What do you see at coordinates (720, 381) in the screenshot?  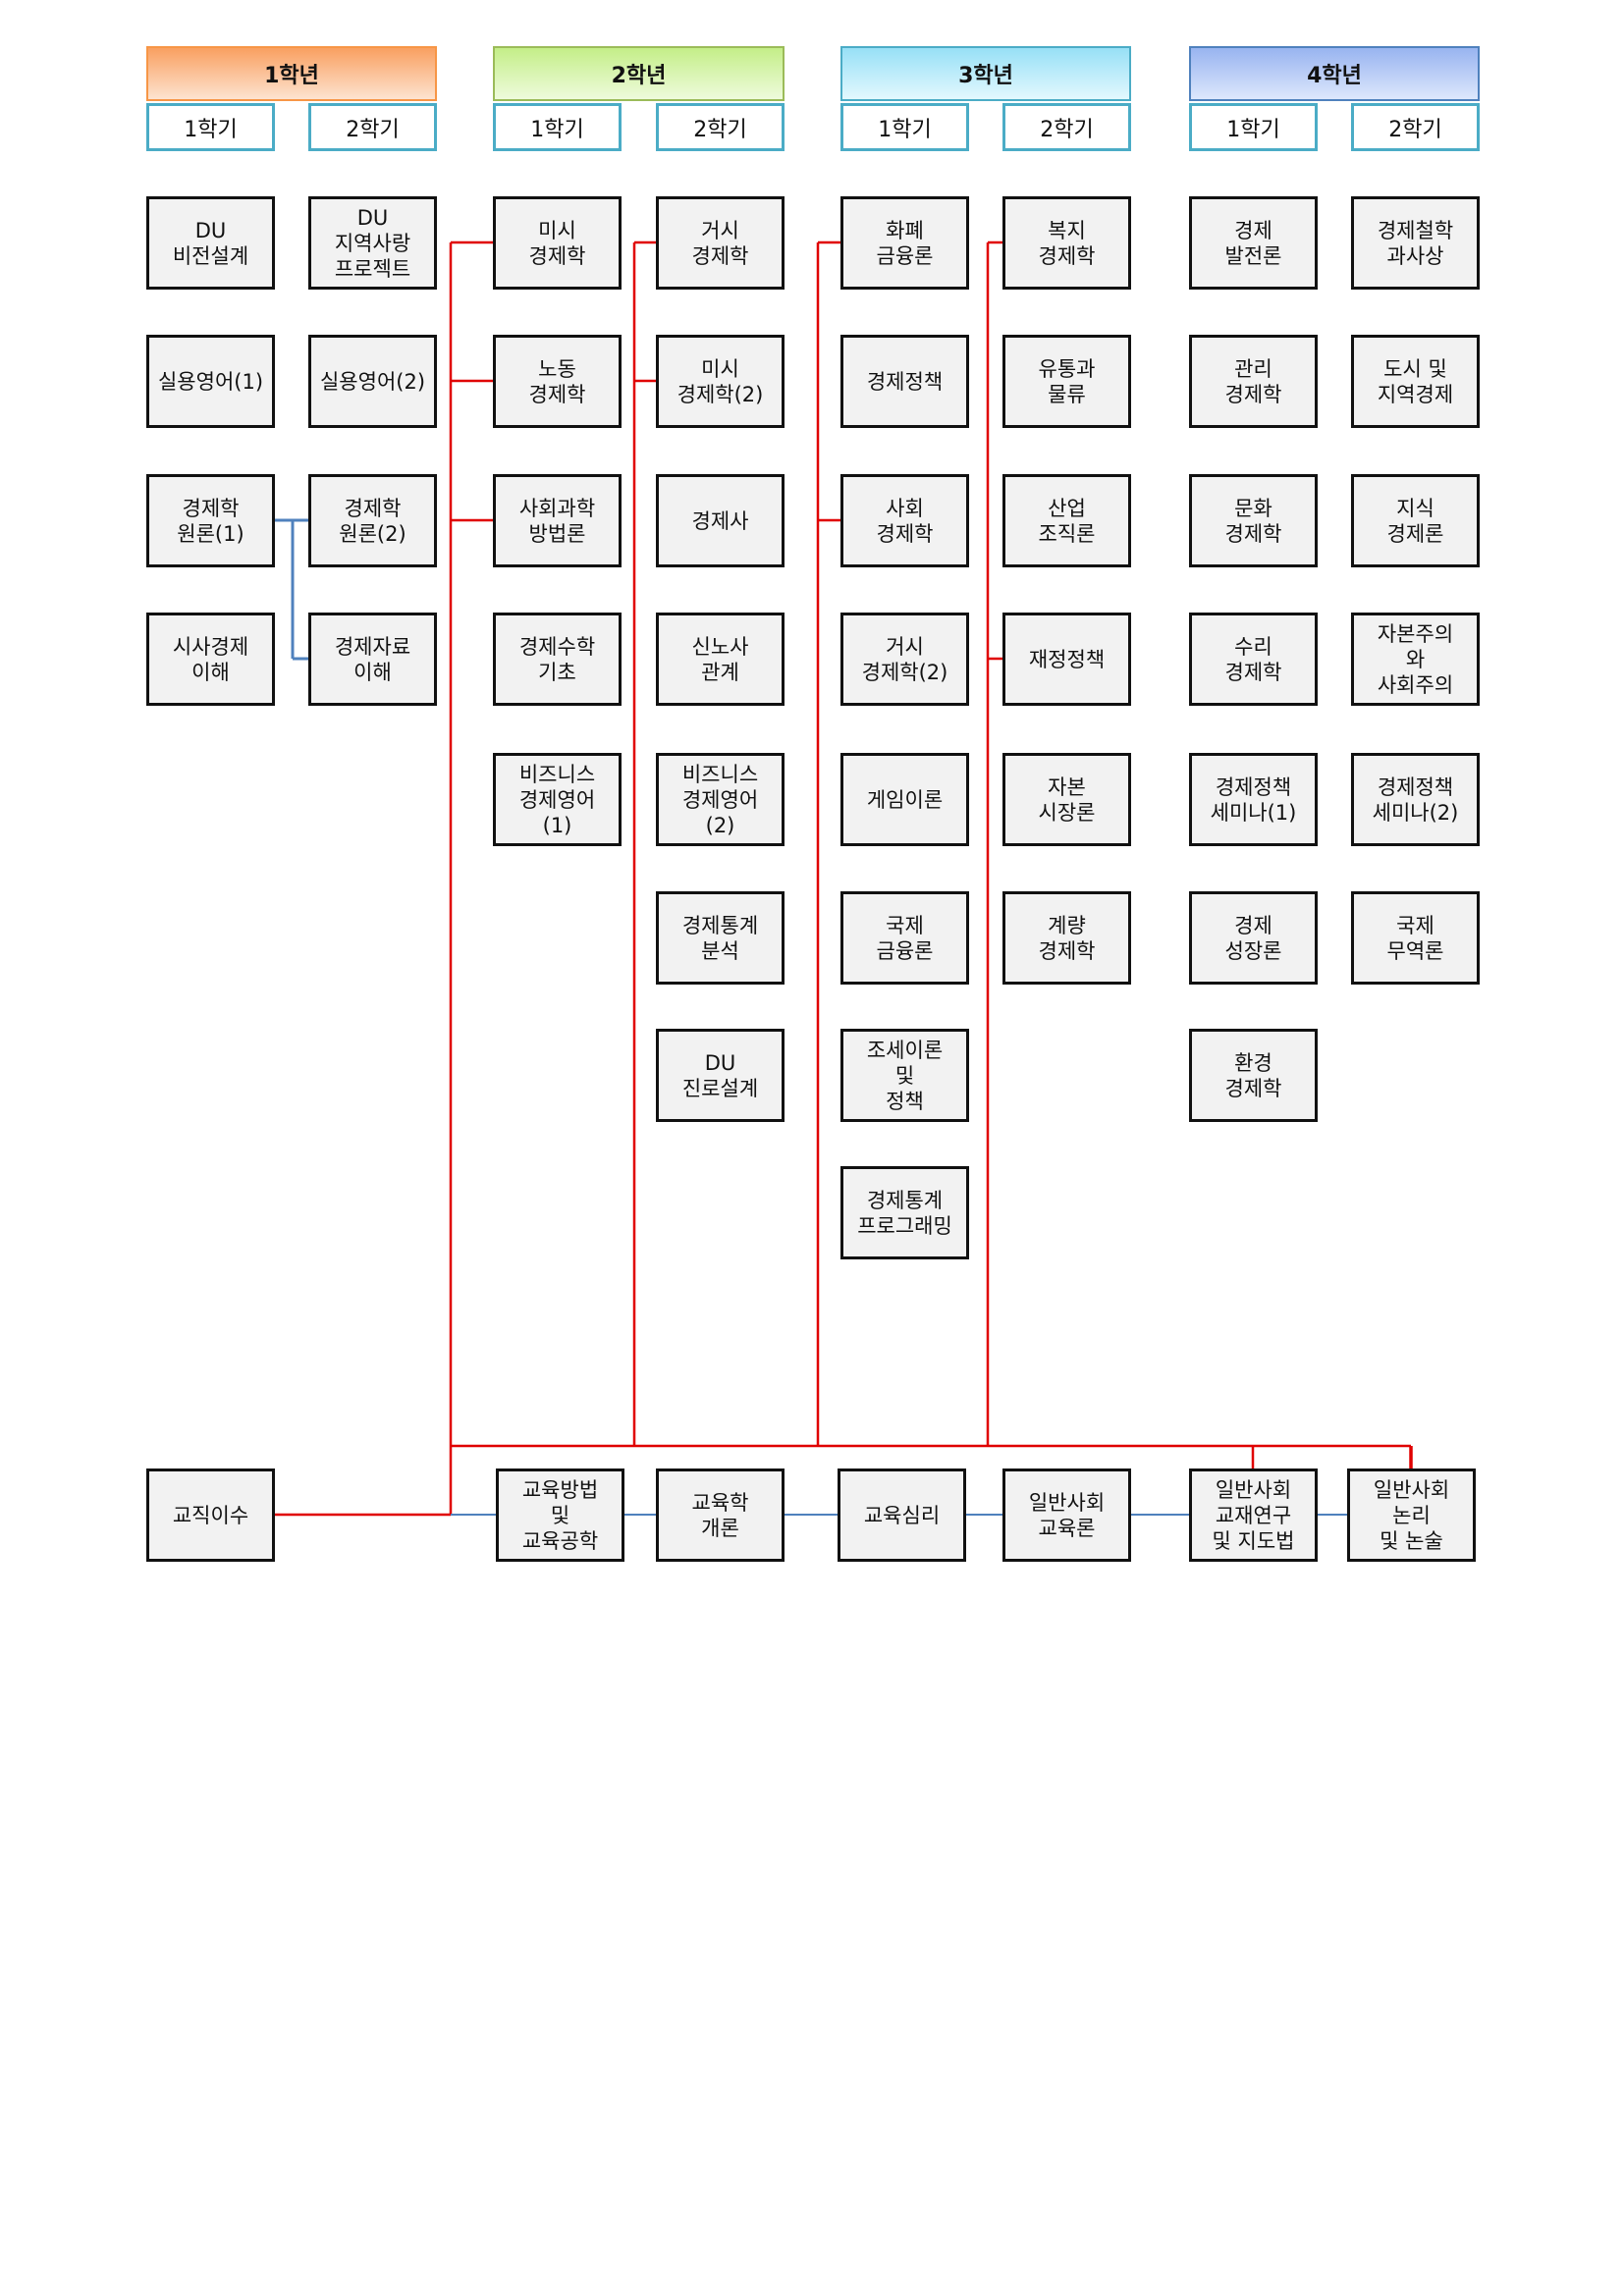 I see `course-box: 미시 경제학(2)` at bounding box center [720, 381].